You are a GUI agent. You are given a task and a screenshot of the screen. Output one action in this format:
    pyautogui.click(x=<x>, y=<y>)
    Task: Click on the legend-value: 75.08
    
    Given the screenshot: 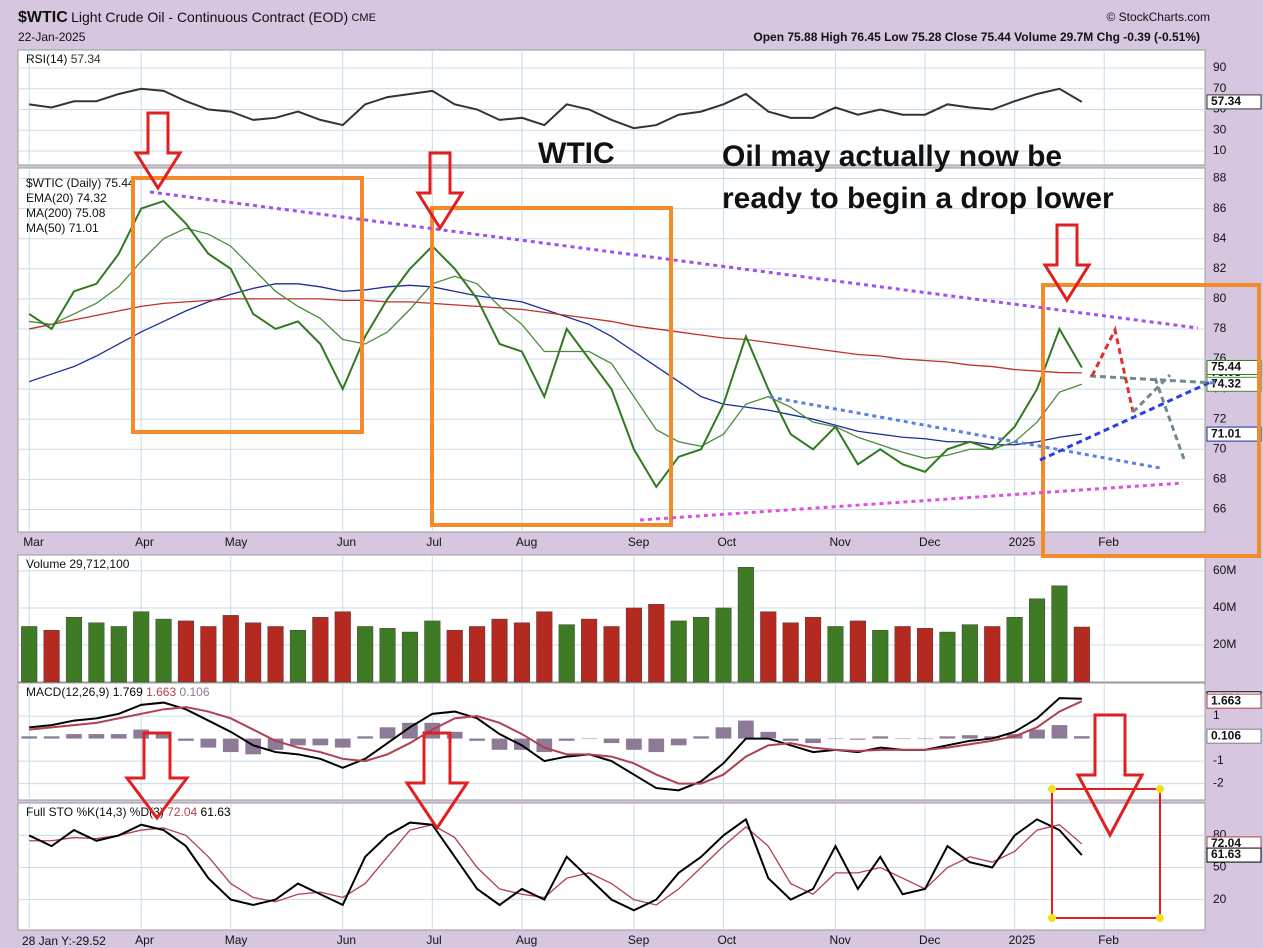 What is the action you would take?
    pyautogui.click(x=90, y=213)
    